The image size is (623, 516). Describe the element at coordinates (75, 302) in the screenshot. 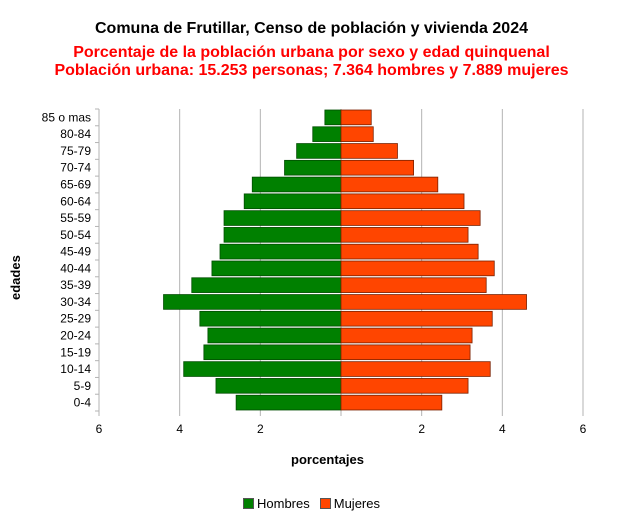

I see `y-tick-label: 30-34` at that location.